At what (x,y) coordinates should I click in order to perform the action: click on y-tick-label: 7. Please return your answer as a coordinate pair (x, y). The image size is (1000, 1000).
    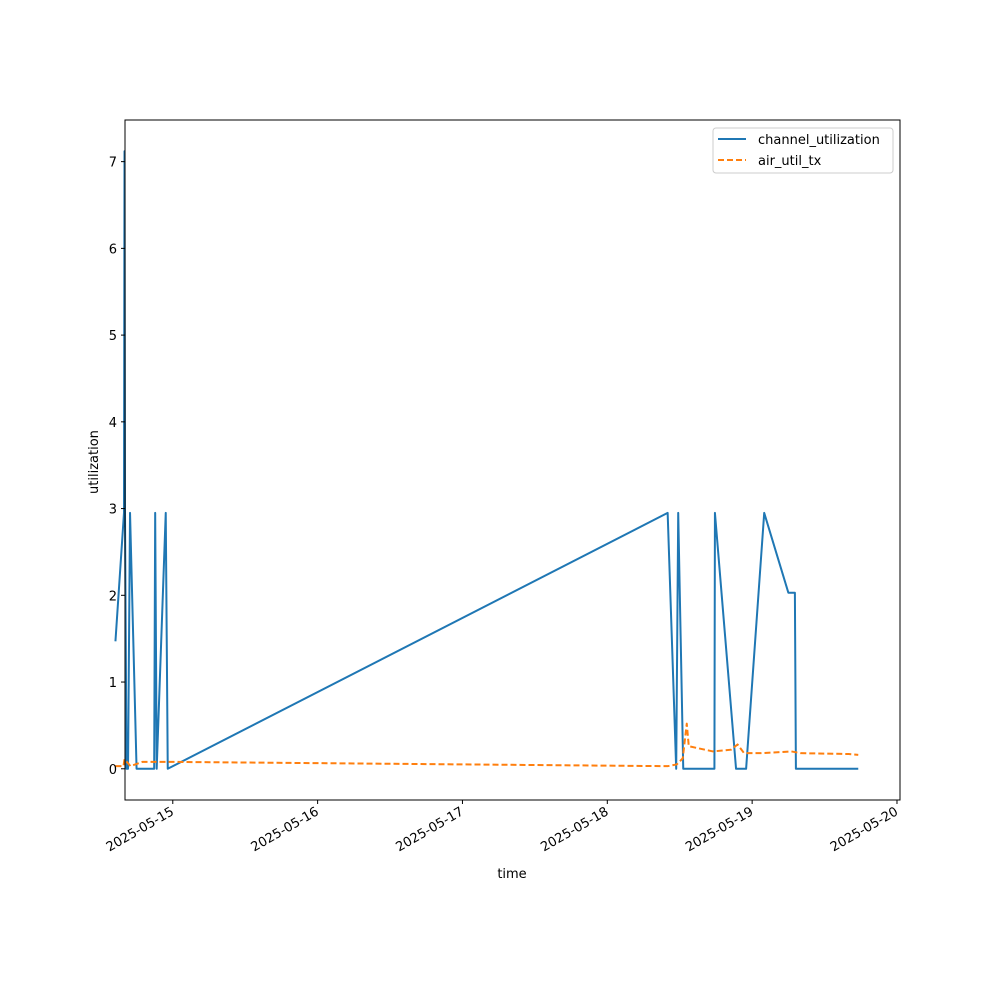
    Looking at the image, I should click on (113, 163).